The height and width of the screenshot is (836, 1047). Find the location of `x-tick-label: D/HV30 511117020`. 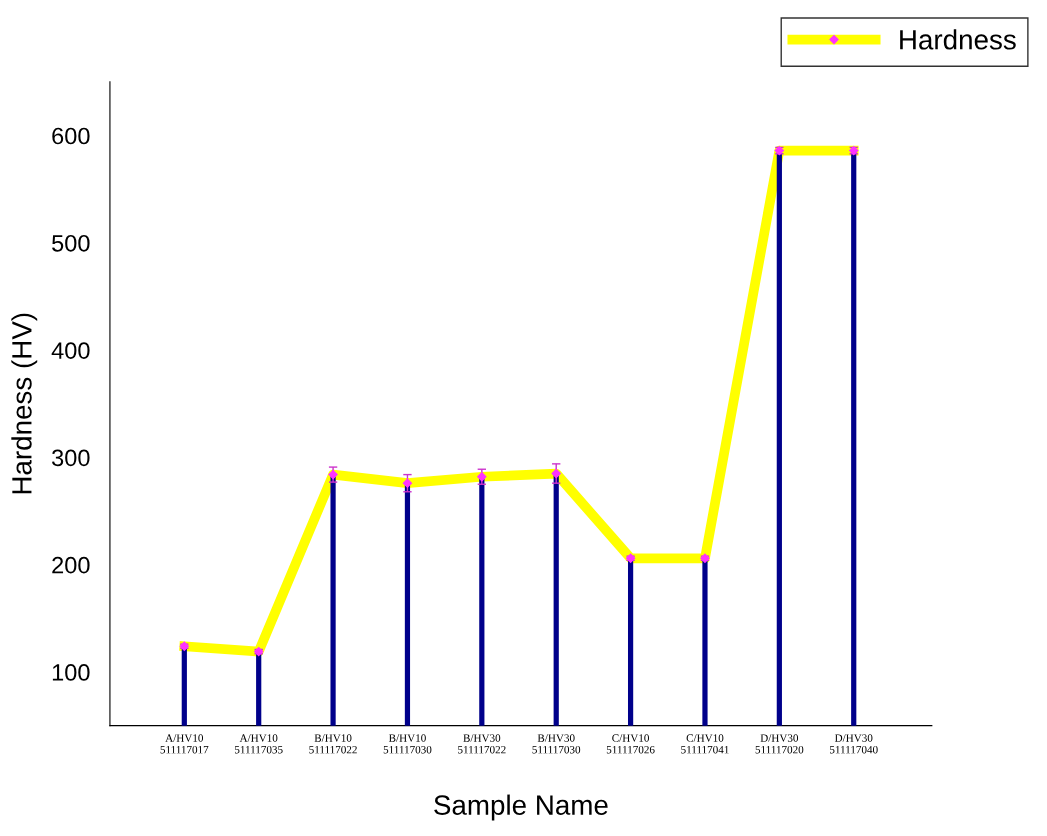

x-tick-label: D/HV30 511117020 is located at coordinates (779, 744).